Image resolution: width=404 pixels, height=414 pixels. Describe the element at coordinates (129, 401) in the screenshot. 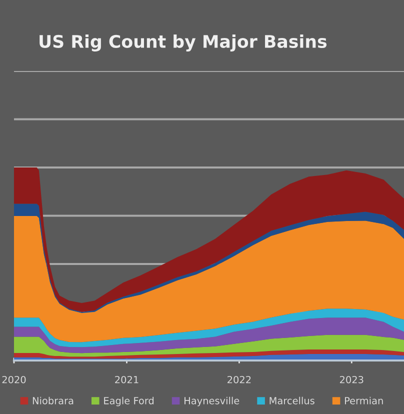

I see `legend-label: Eagle Ford` at that location.